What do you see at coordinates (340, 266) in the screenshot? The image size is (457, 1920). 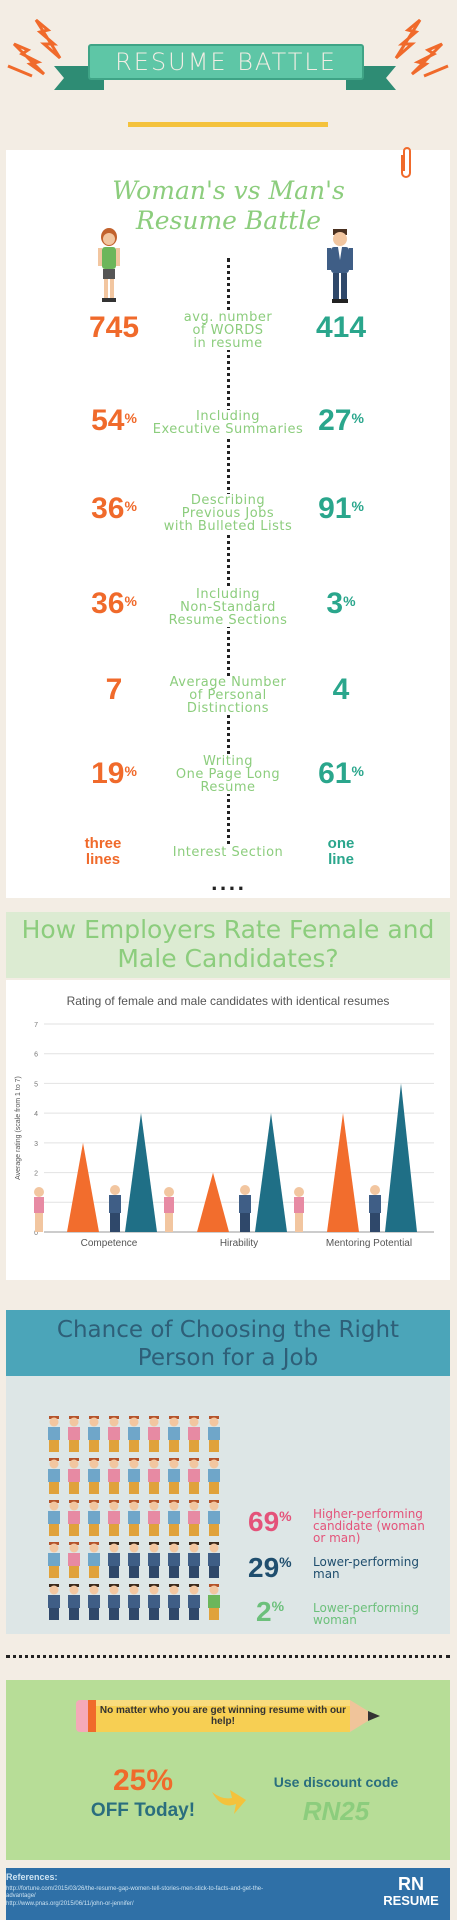 I see `man-icon` at bounding box center [340, 266].